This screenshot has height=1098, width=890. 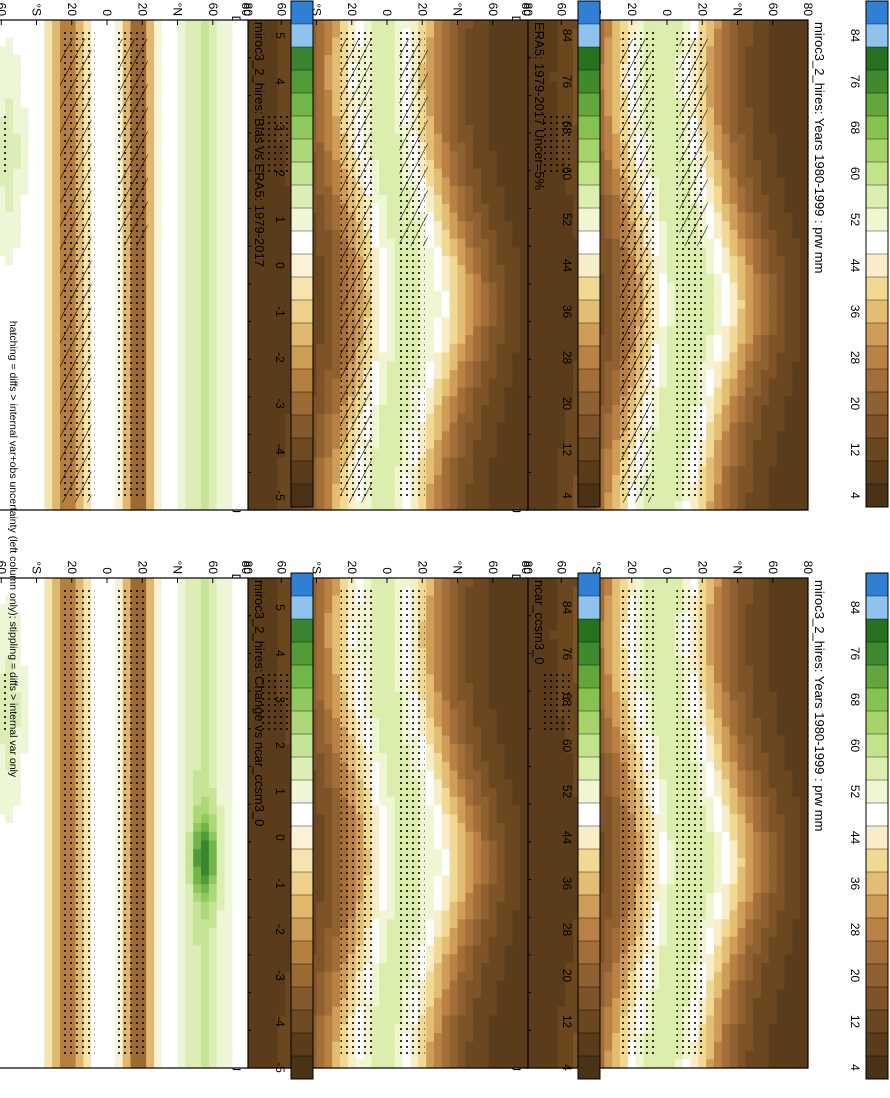 I want to click on y-tick-label: 0, so click(x=667, y=12).